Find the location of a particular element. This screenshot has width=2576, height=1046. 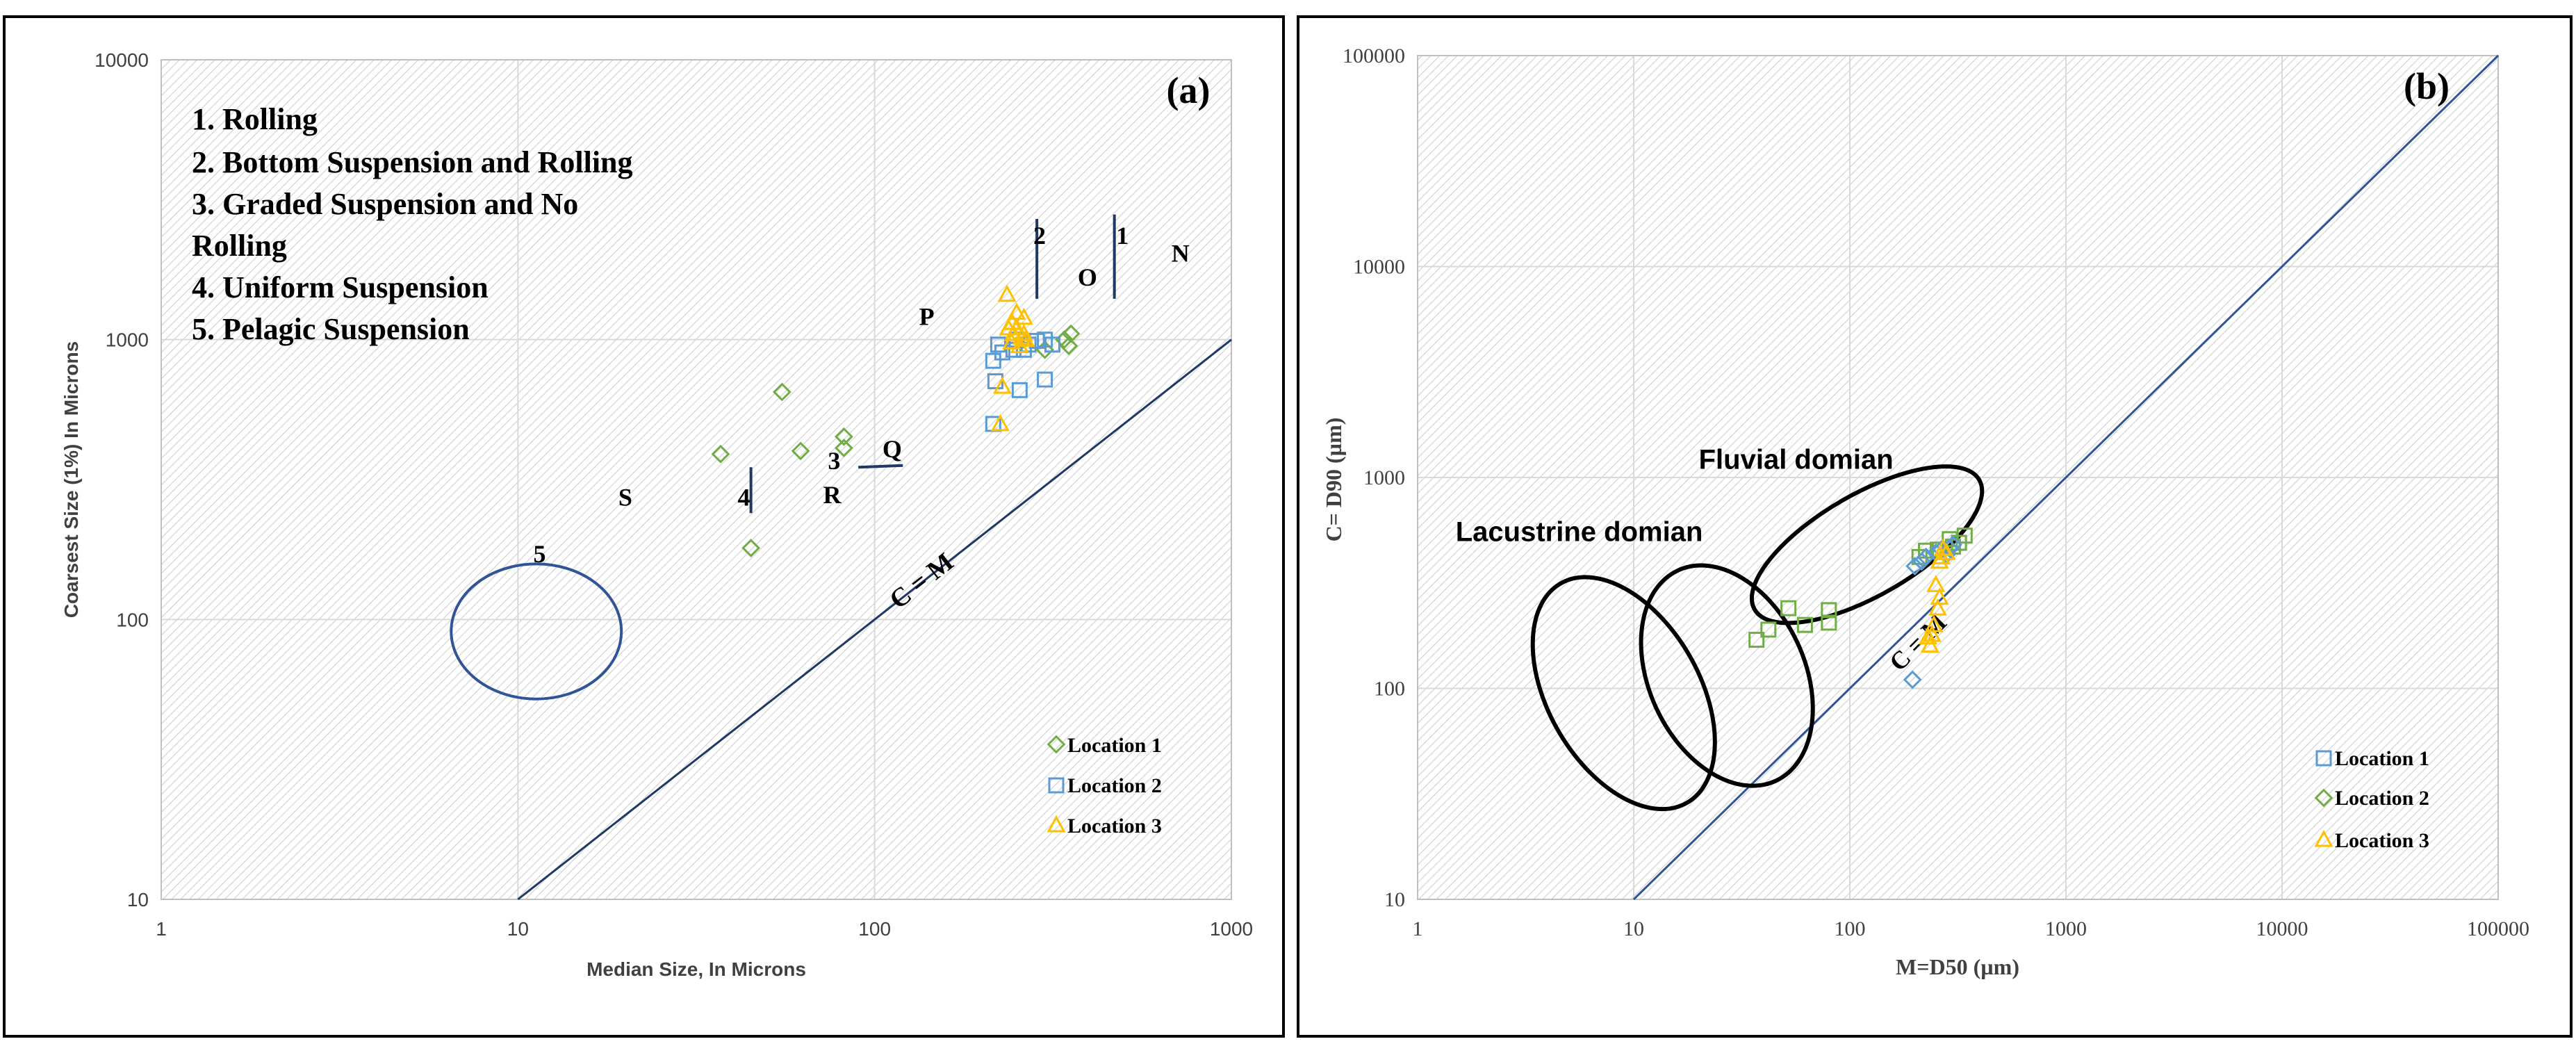

mode-item: 5. Pelagic Suspension is located at coordinates (331, 329).